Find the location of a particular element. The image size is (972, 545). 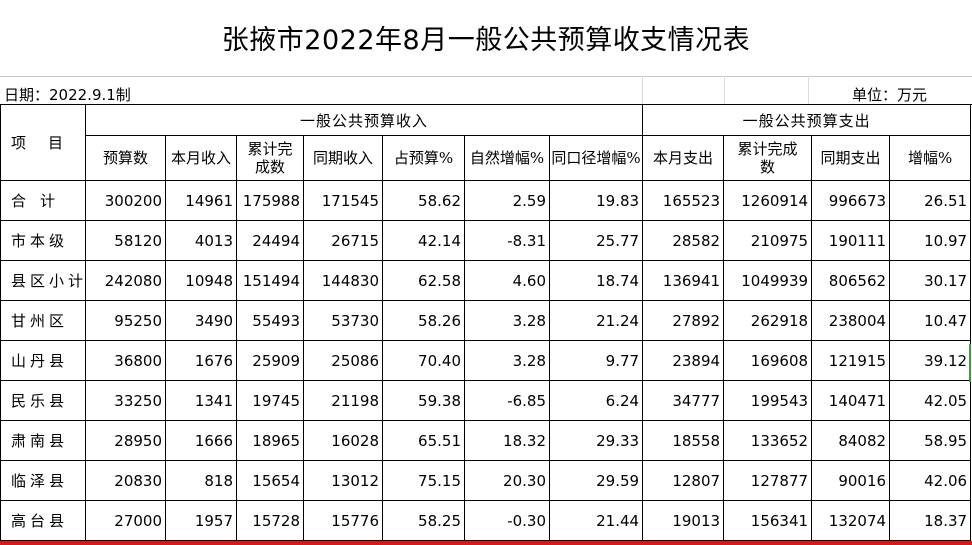

table-cell: 169608 is located at coordinates (768, 360).